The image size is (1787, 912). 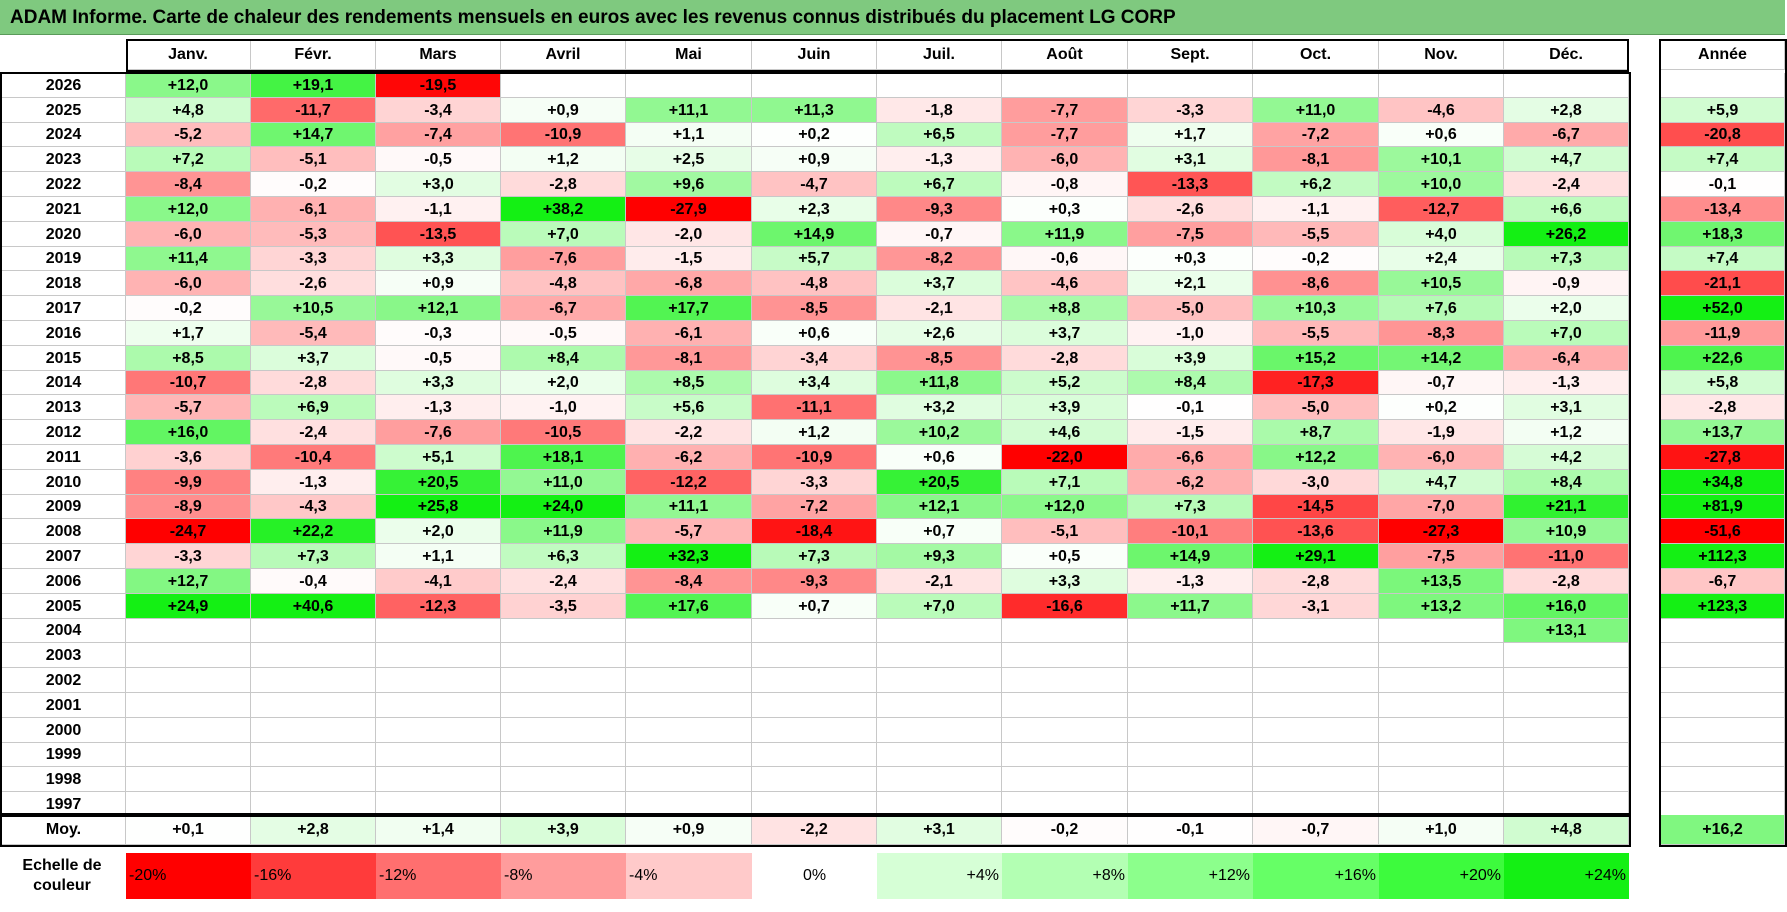 What do you see at coordinates (1441, 358) in the screenshot?
I see `heat-cell: +14,2` at bounding box center [1441, 358].